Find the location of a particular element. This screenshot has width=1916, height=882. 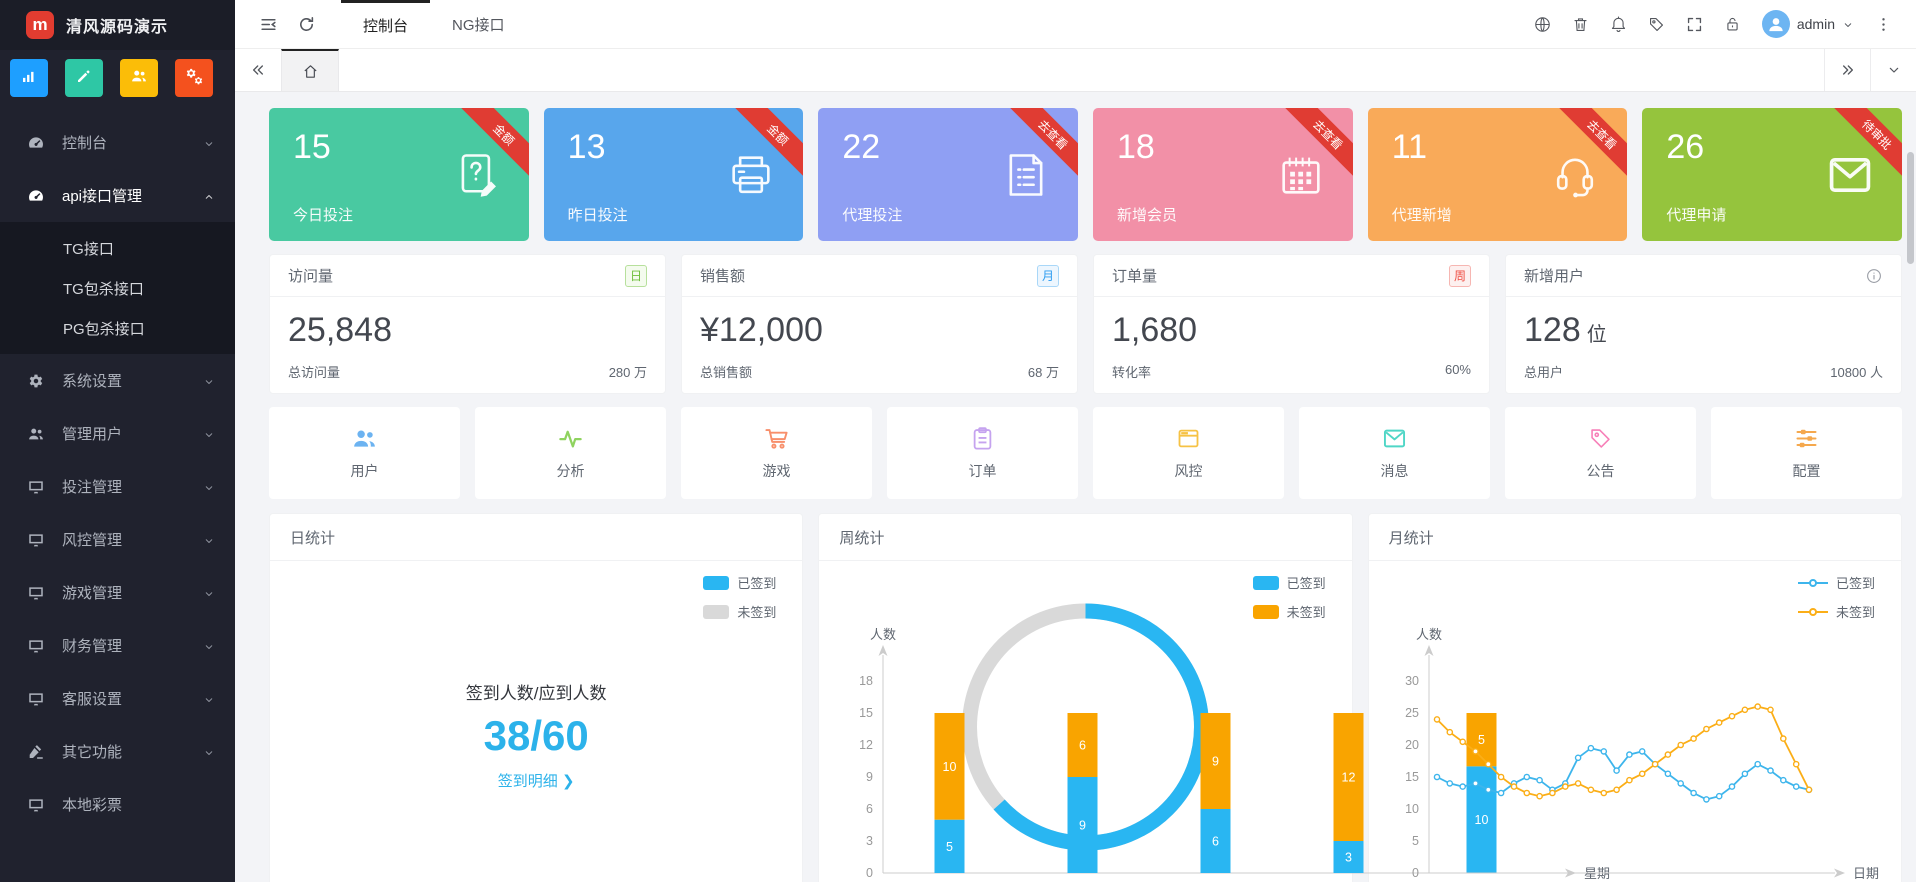

app-title: 清风源码演示 is located at coordinates (117, 27).